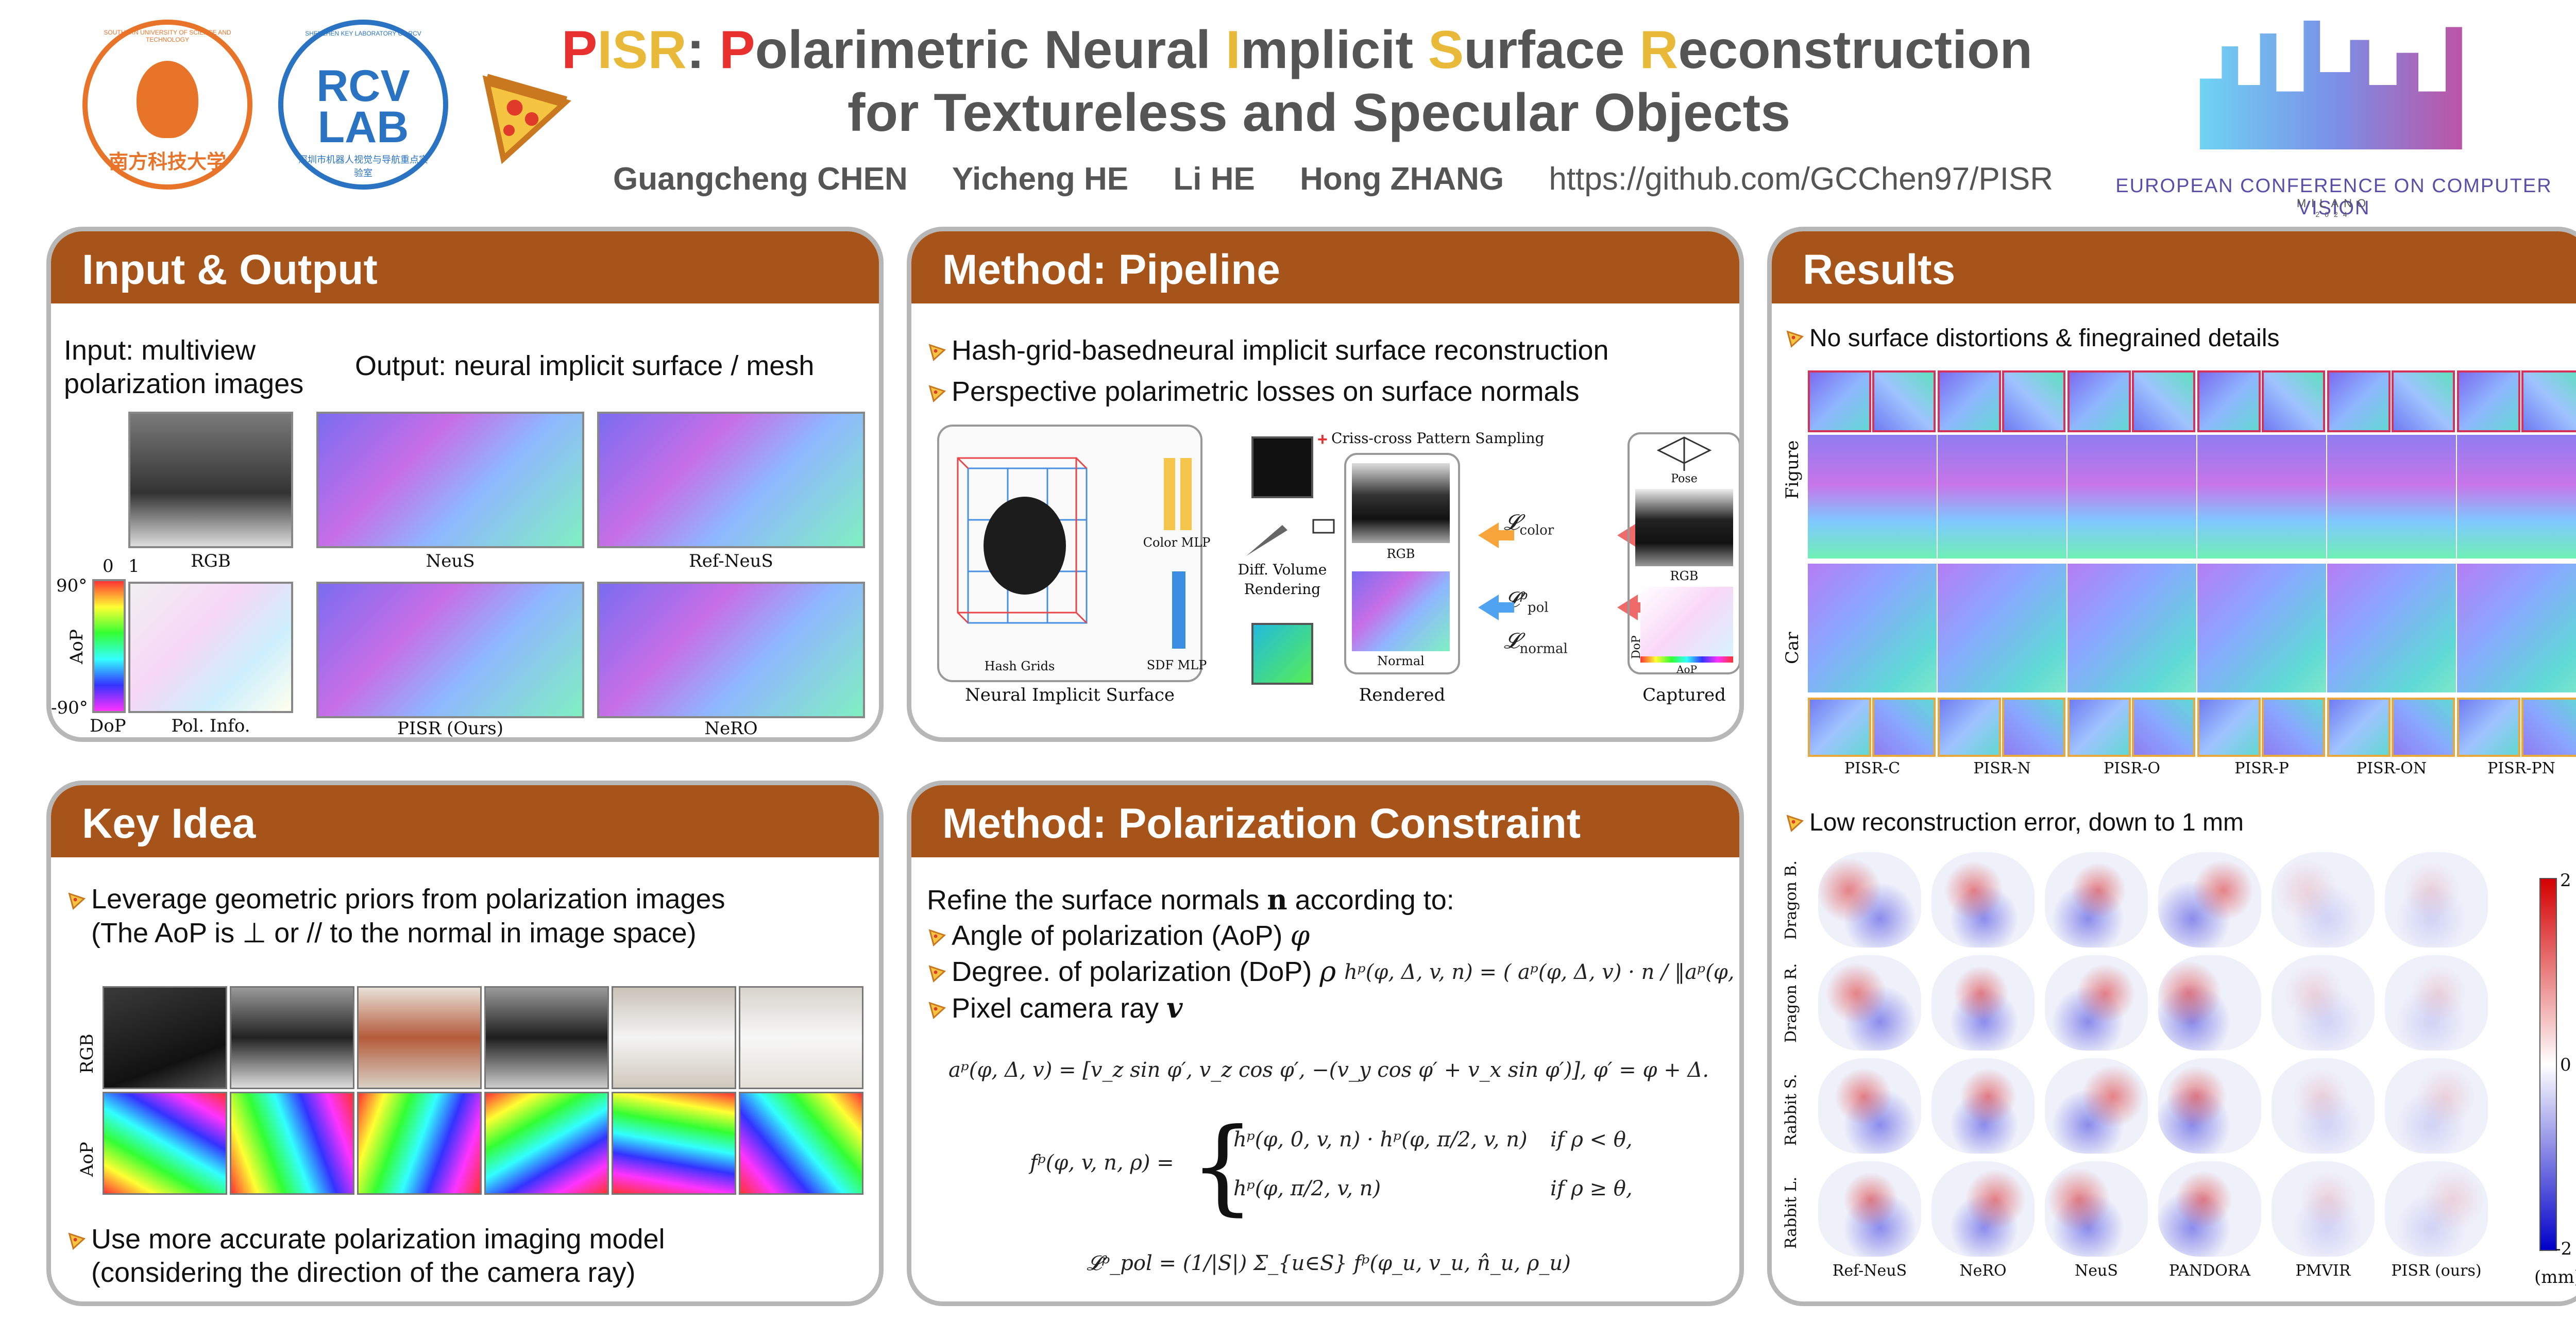 This screenshot has height=1320, width=2576. What do you see at coordinates (1325, 267) in the screenshot?
I see `panel-title: Method: Pipeline` at bounding box center [1325, 267].